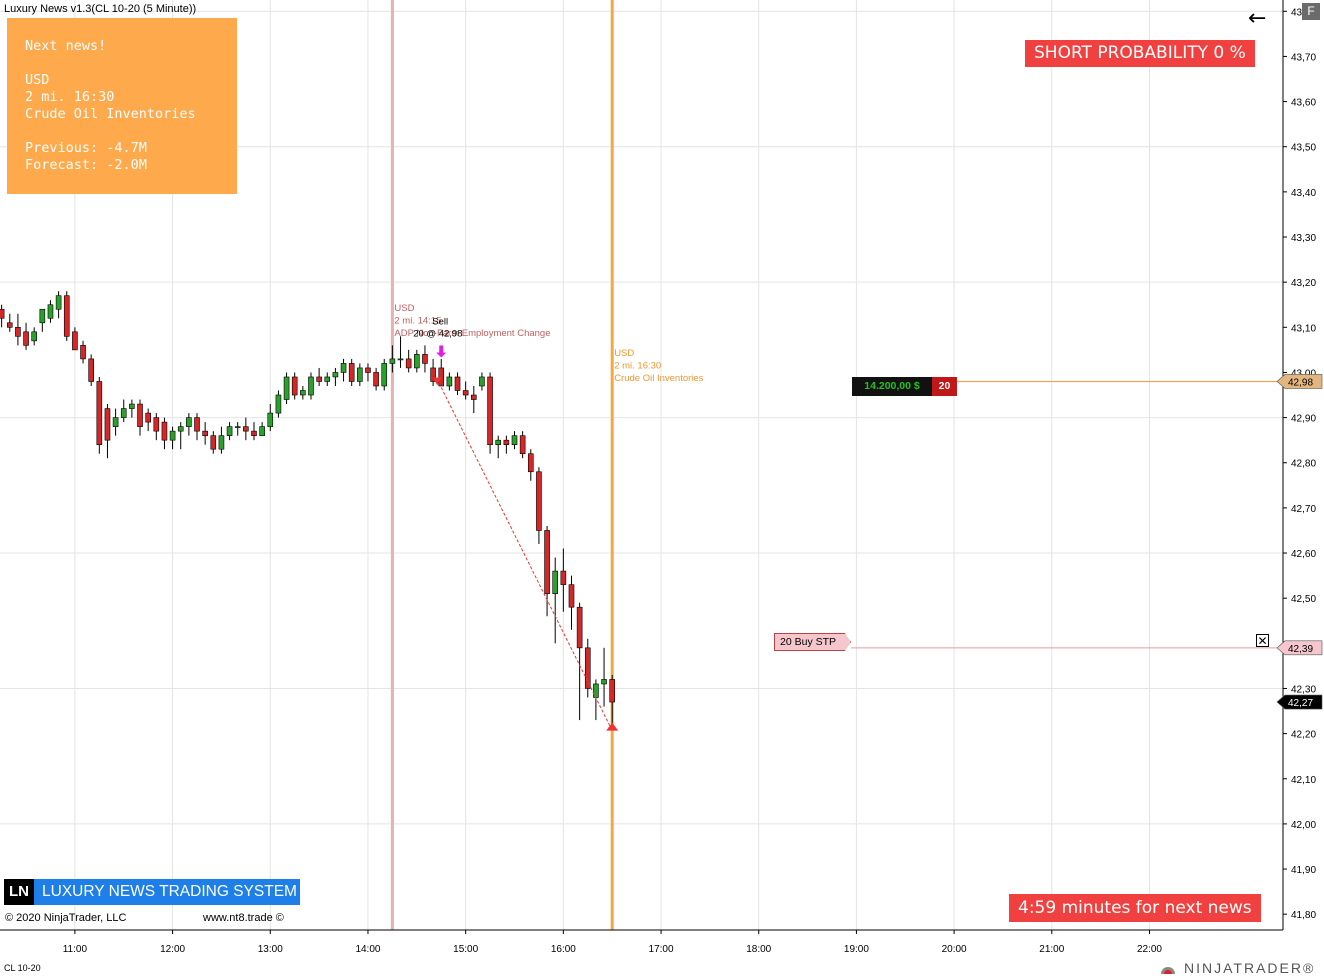 The image size is (1324, 978). I want to click on price-tick-label: 42,60, so click(1303, 554).